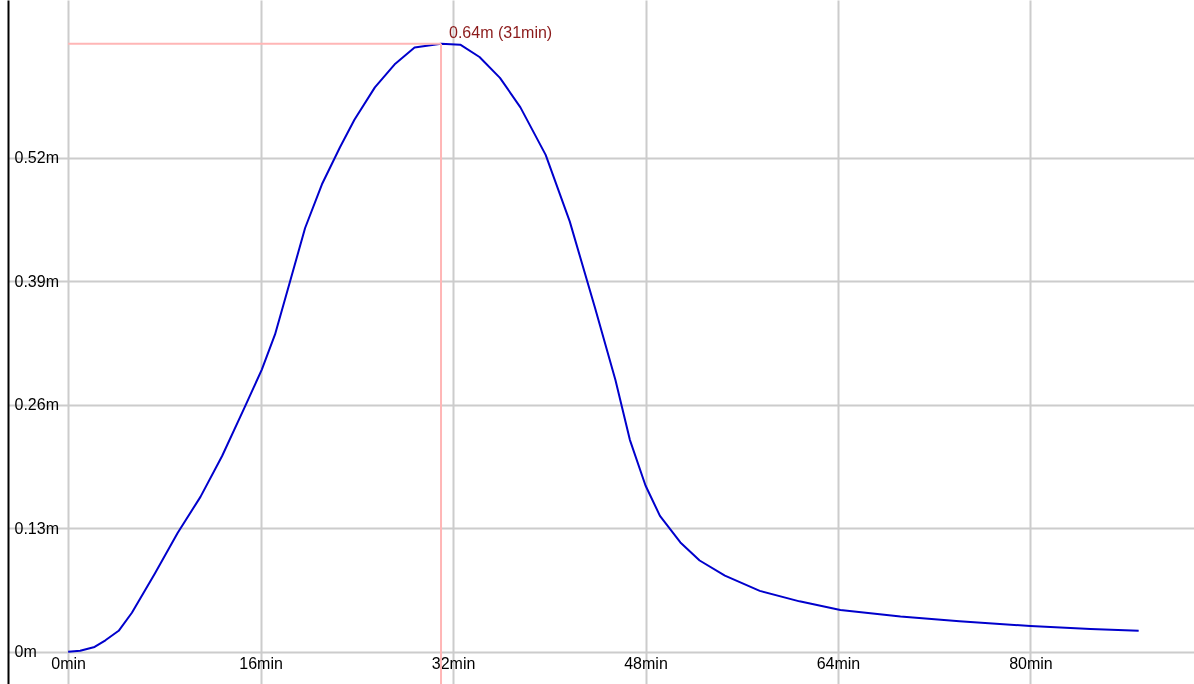 The height and width of the screenshot is (684, 1194). I want to click on x-tick-label: 16min, so click(261, 664).